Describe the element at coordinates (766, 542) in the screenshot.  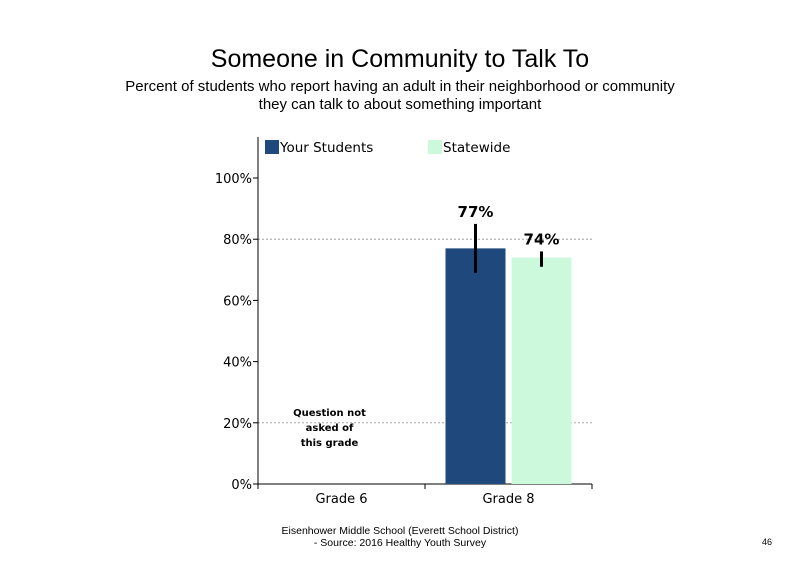
I see `page-number: 46` at that location.